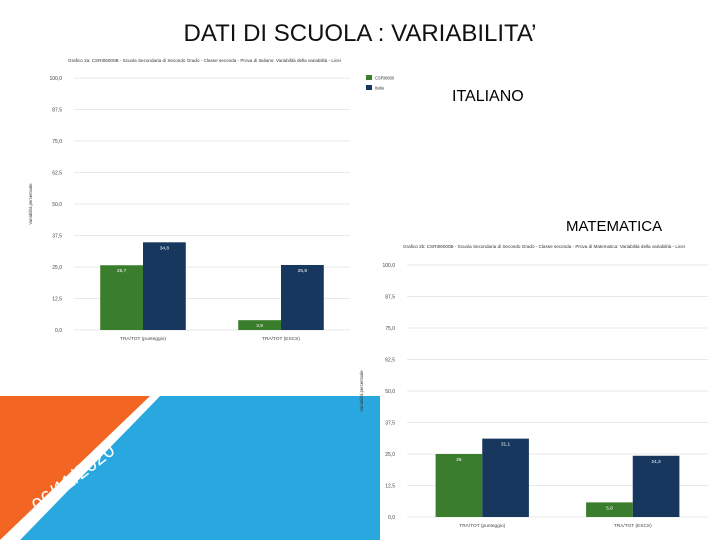 The width and height of the screenshot is (720, 540). I want to click on white-wedge, so click(80, 468).